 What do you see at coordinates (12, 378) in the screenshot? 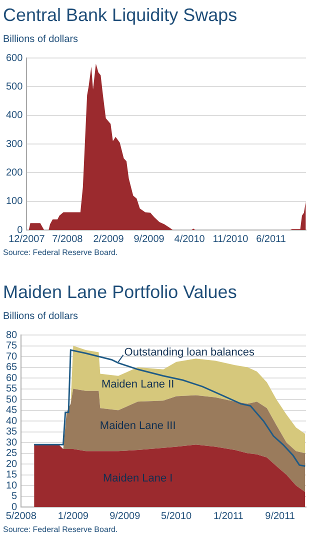
I see `y-tick-label: 60` at bounding box center [12, 378].